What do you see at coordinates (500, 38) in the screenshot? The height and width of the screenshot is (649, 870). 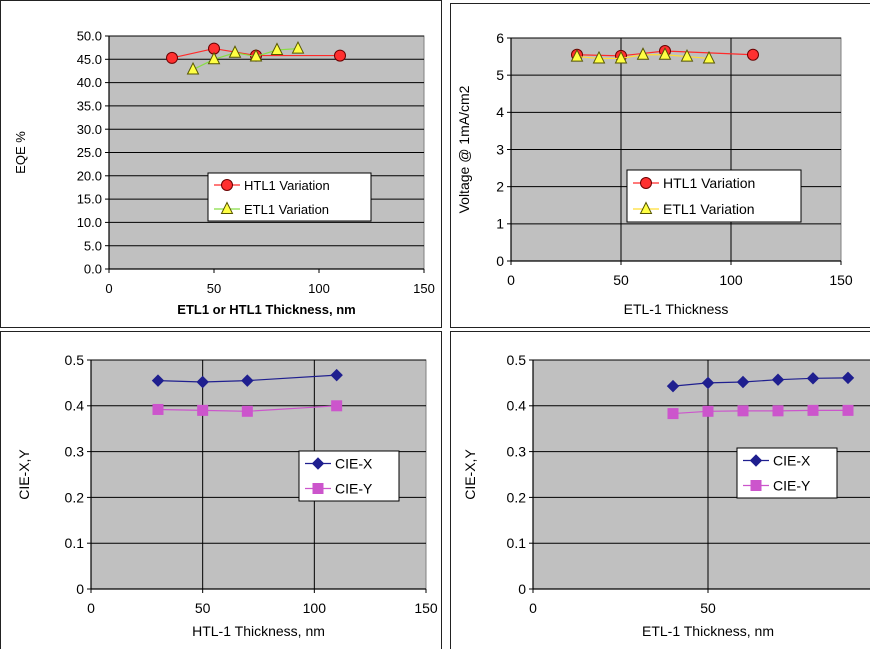 I see `y-tick-label: 6` at bounding box center [500, 38].